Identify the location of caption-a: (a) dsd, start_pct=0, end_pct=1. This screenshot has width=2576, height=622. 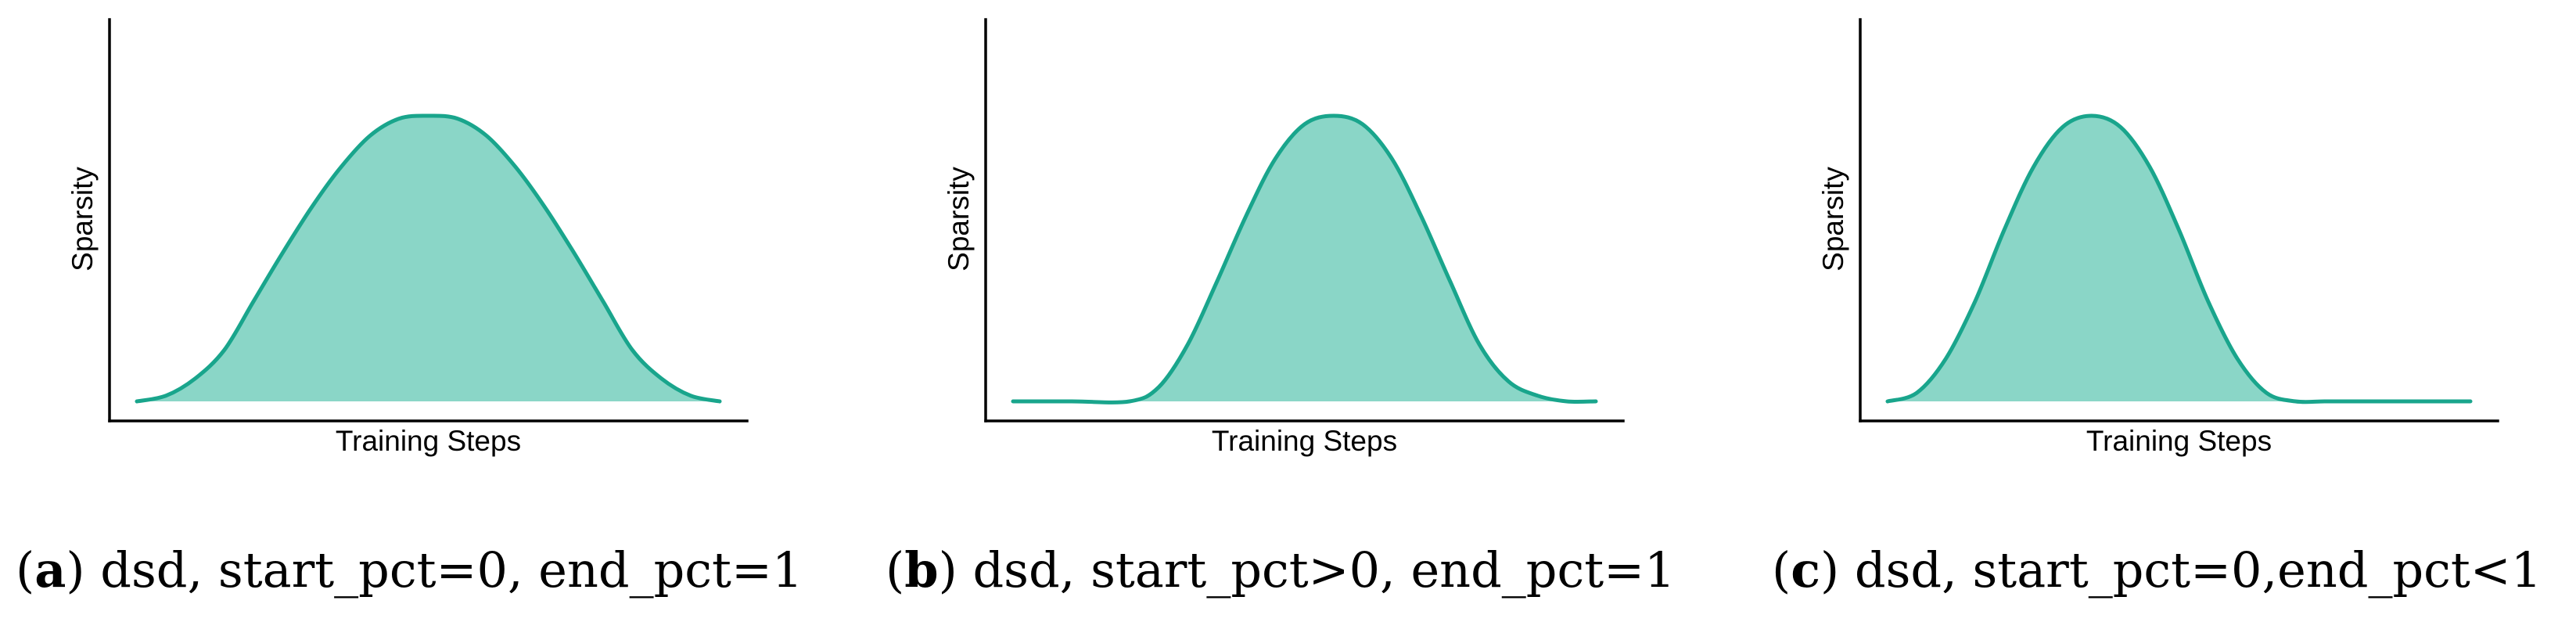
(409, 570).